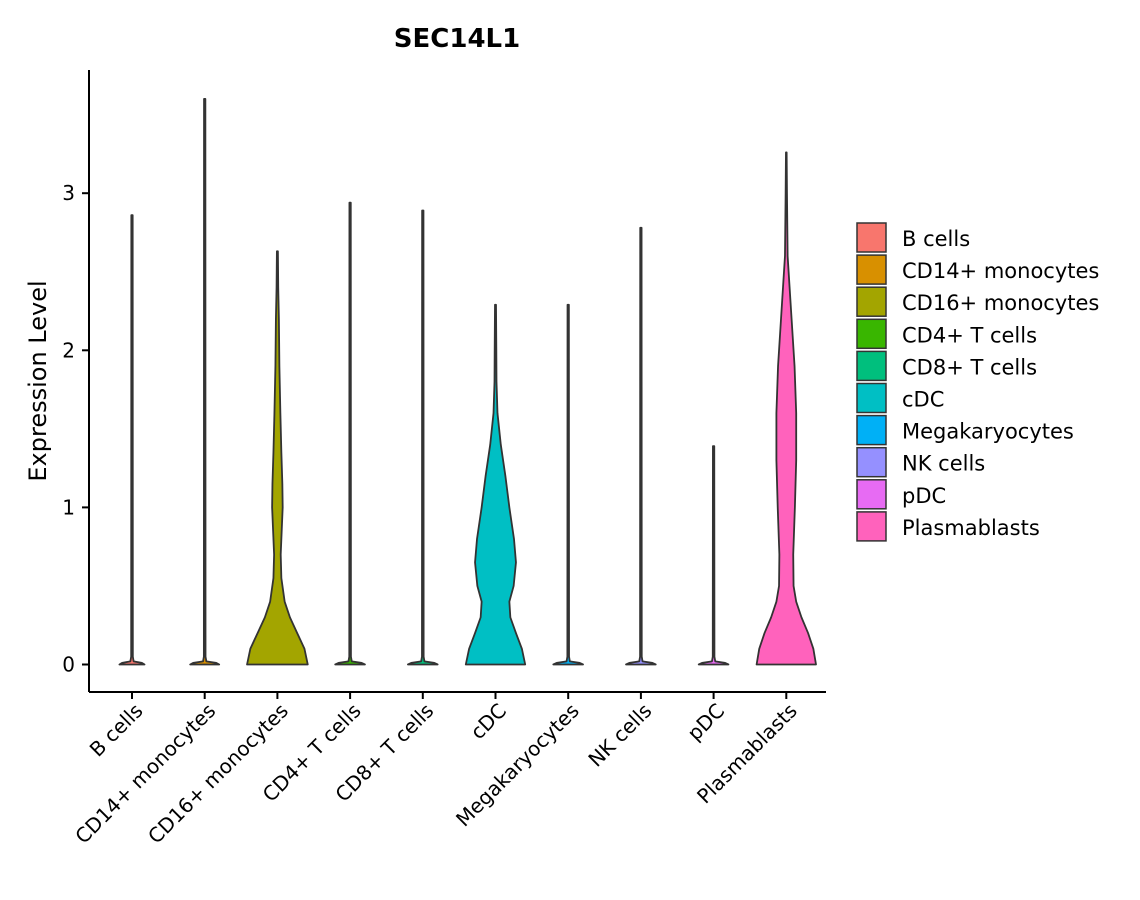 Image resolution: width=1140 pixels, height=900 pixels. What do you see at coordinates (38, 380) in the screenshot?
I see `y-axis-label: Expression Level` at bounding box center [38, 380].